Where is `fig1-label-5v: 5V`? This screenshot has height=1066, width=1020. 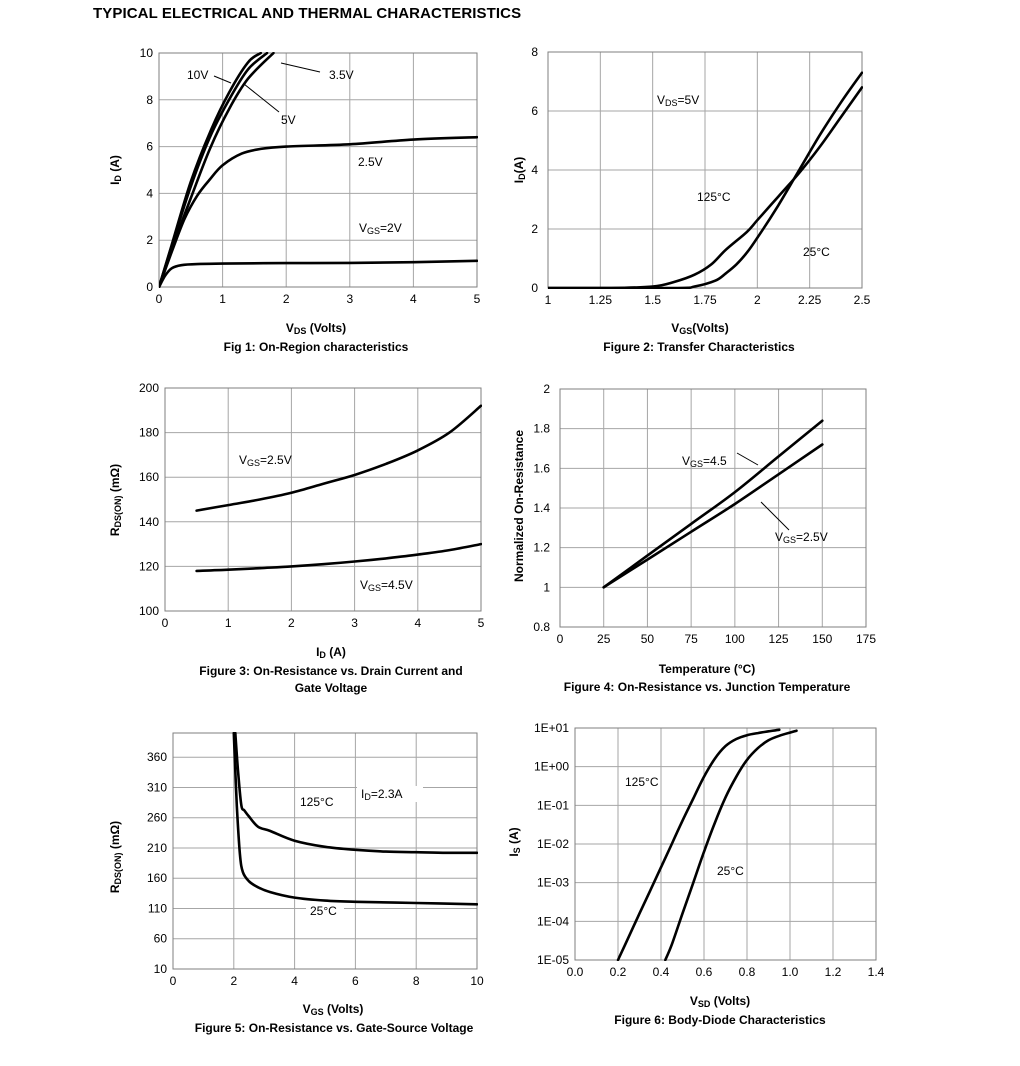
fig1-label-5v: 5V is located at coordinates (288, 120).